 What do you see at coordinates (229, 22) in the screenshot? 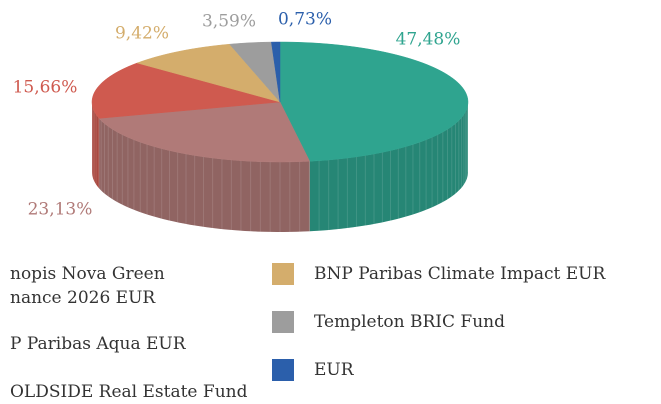
I see `data-label: 3,59%` at bounding box center [229, 22].